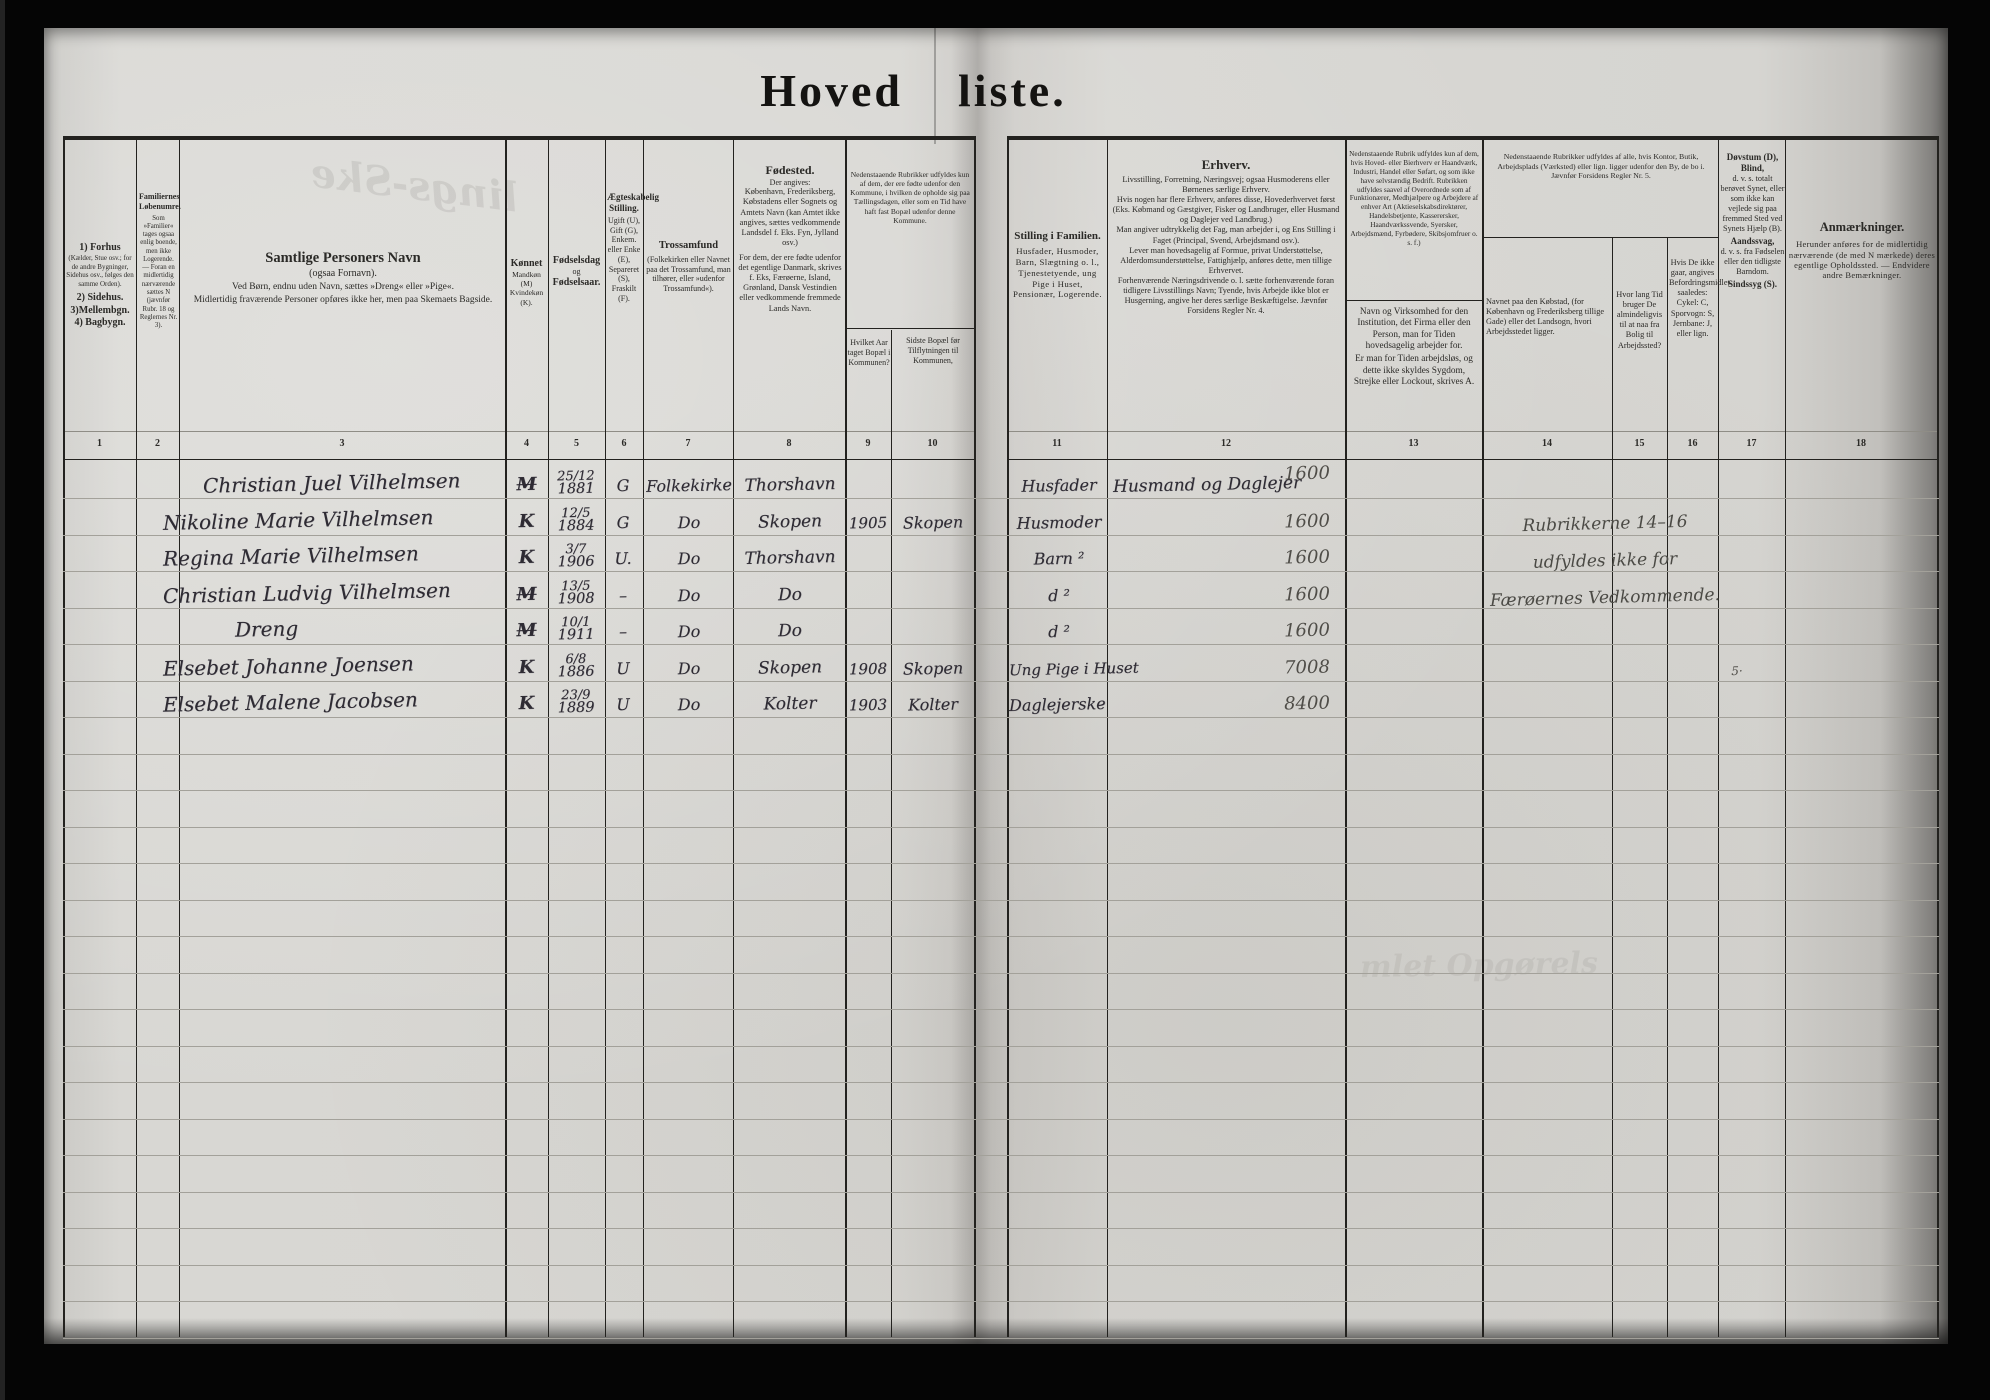 The image size is (1990, 1400). What do you see at coordinates (576, 708) in the screenshot?
I see `birth-year: 1889` at bounding box center [576, 708].